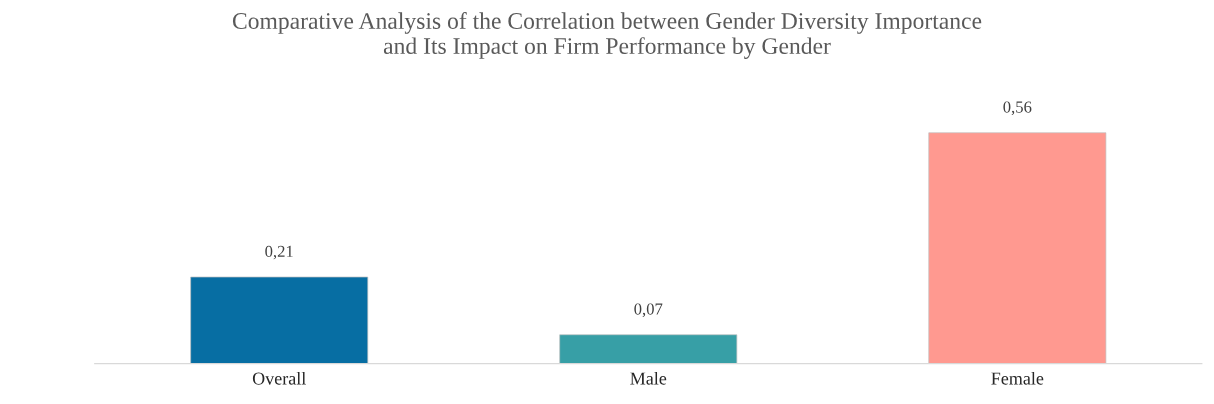  What do you see at coordinates (279, 252) in the screenshot?
I see `data-label: 0,21` at bounding box center [279, 252].